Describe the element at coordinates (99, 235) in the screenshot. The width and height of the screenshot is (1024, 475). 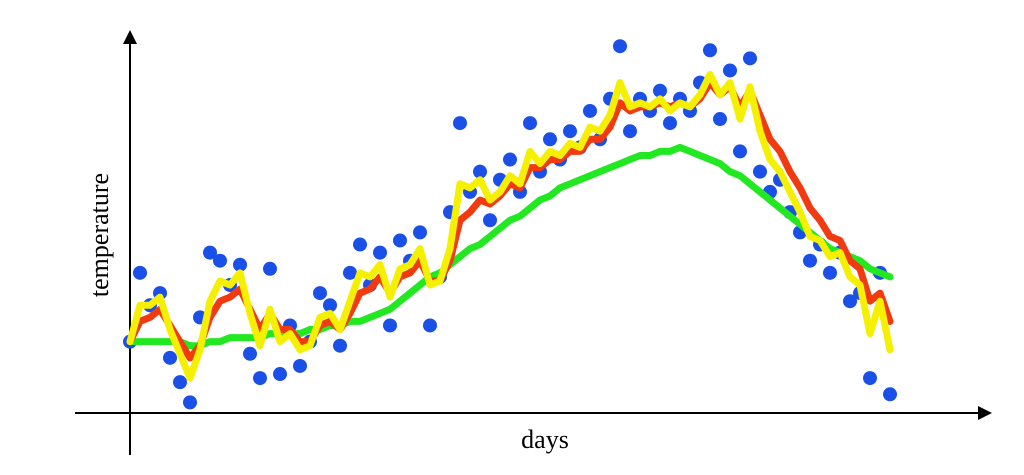
I see `y-axis-label: temperature` at that location.